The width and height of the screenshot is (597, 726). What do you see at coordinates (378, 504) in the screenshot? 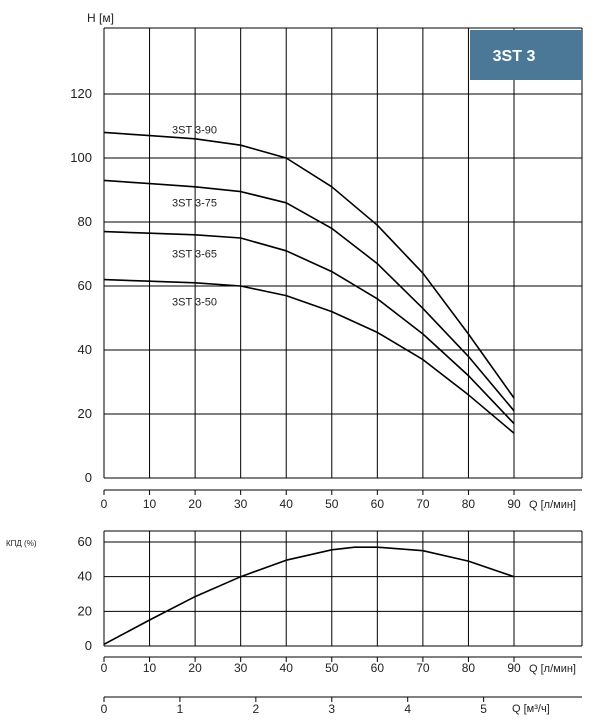
I see `main-x-tick-label: 60` at bounding box center [378, 504].